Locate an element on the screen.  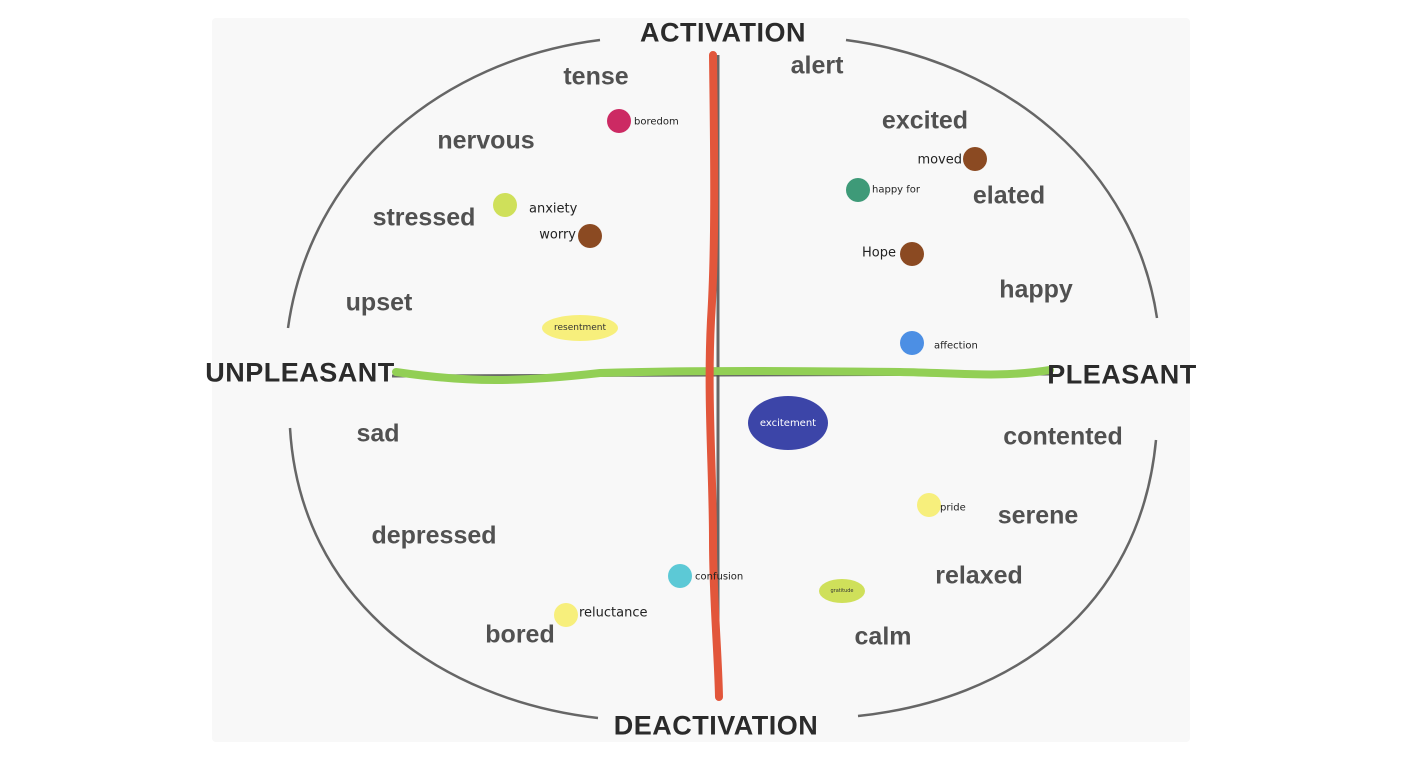
word-upset: upset is located at coordinates (379, 302).